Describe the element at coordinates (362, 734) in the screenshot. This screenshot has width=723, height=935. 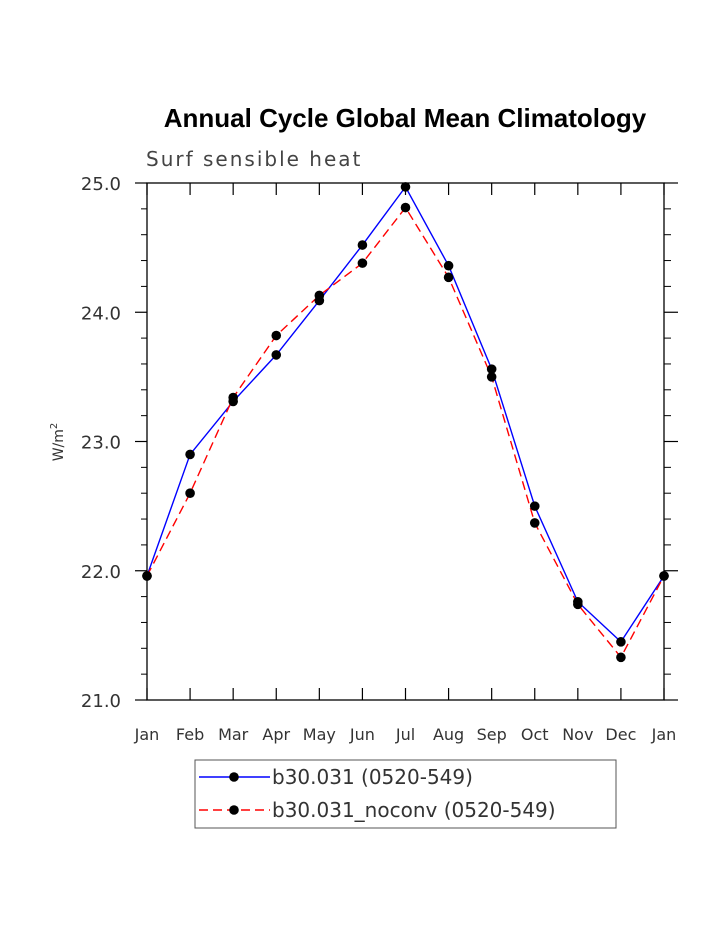
I see `x-tick-label: Jun` at that location.